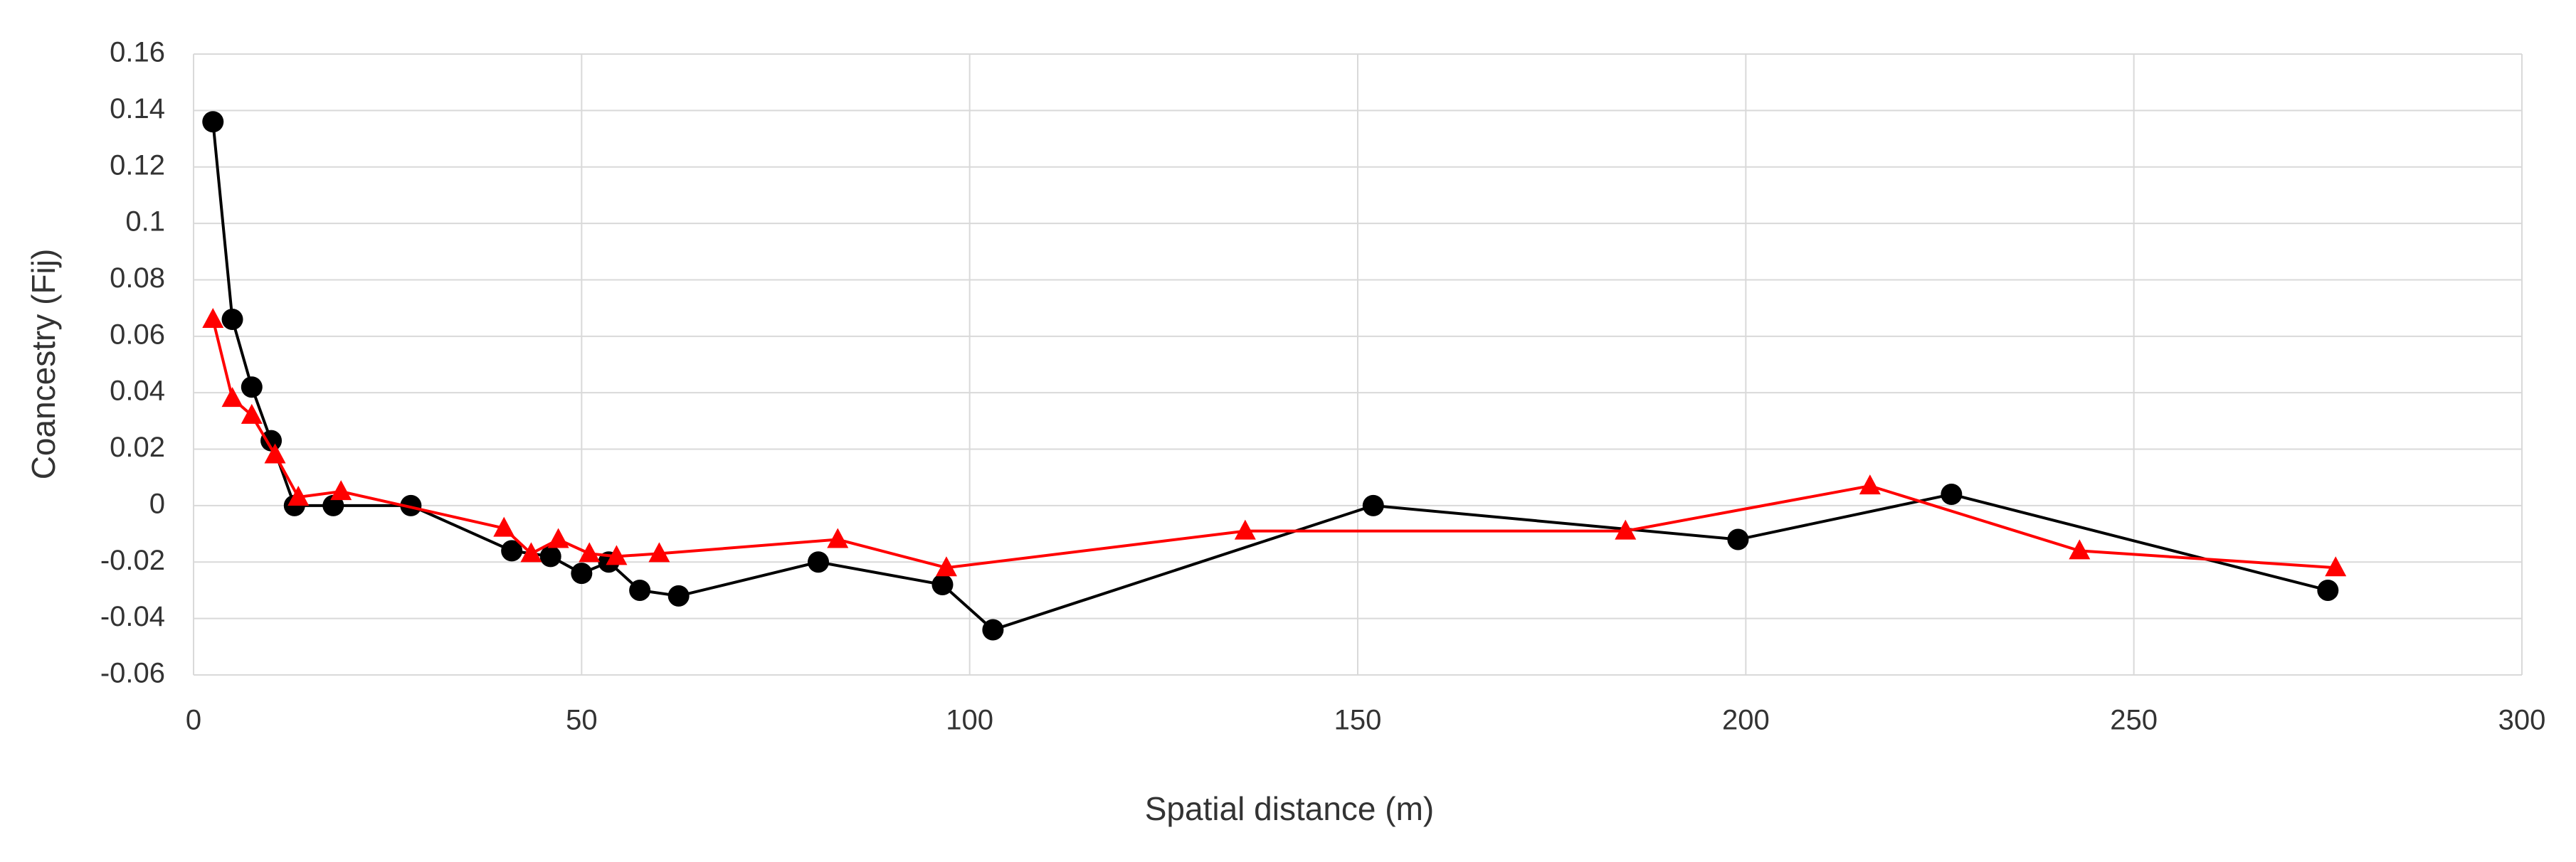 The height and width of the screenshot is (862, 2576). What do you see at coordinates (1290, 808) in the screenshot?
I see `x-axis-title: Spatial distance (m)` at bounding box center [1290, 808].